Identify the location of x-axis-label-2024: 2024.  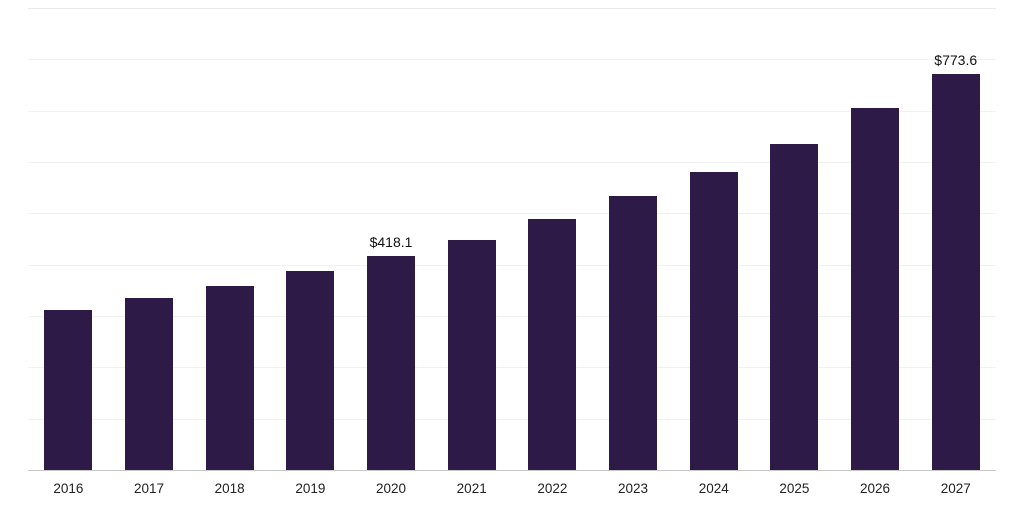
(713, 488).